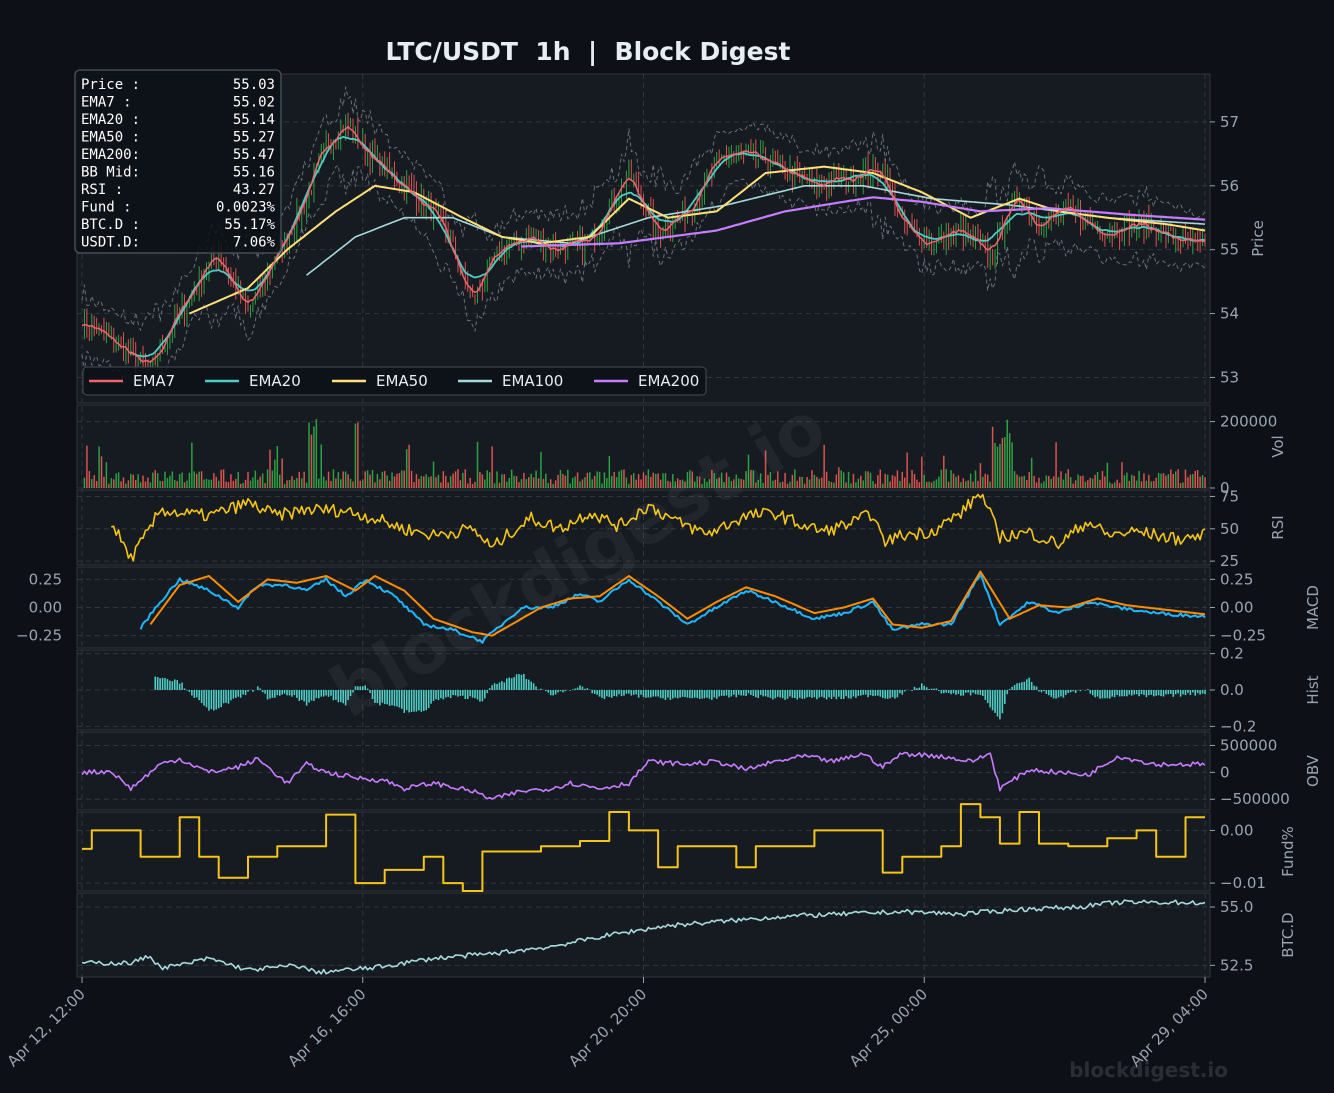  I want to click on y-tick-label-fund: −0.01, so click(1243, 883).